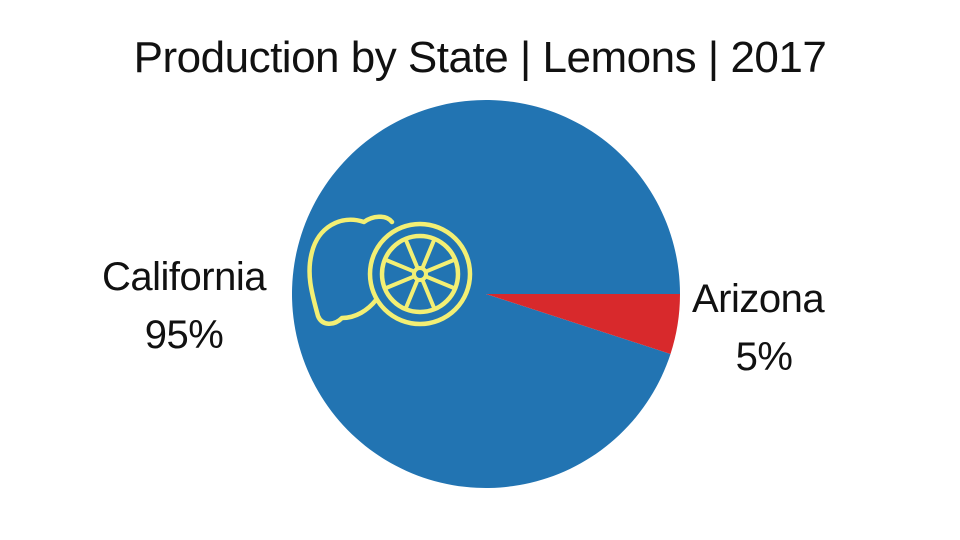 The height and width of the screenshot is (540, 960). I want to click on california-name-label: California, so click(184, 277).